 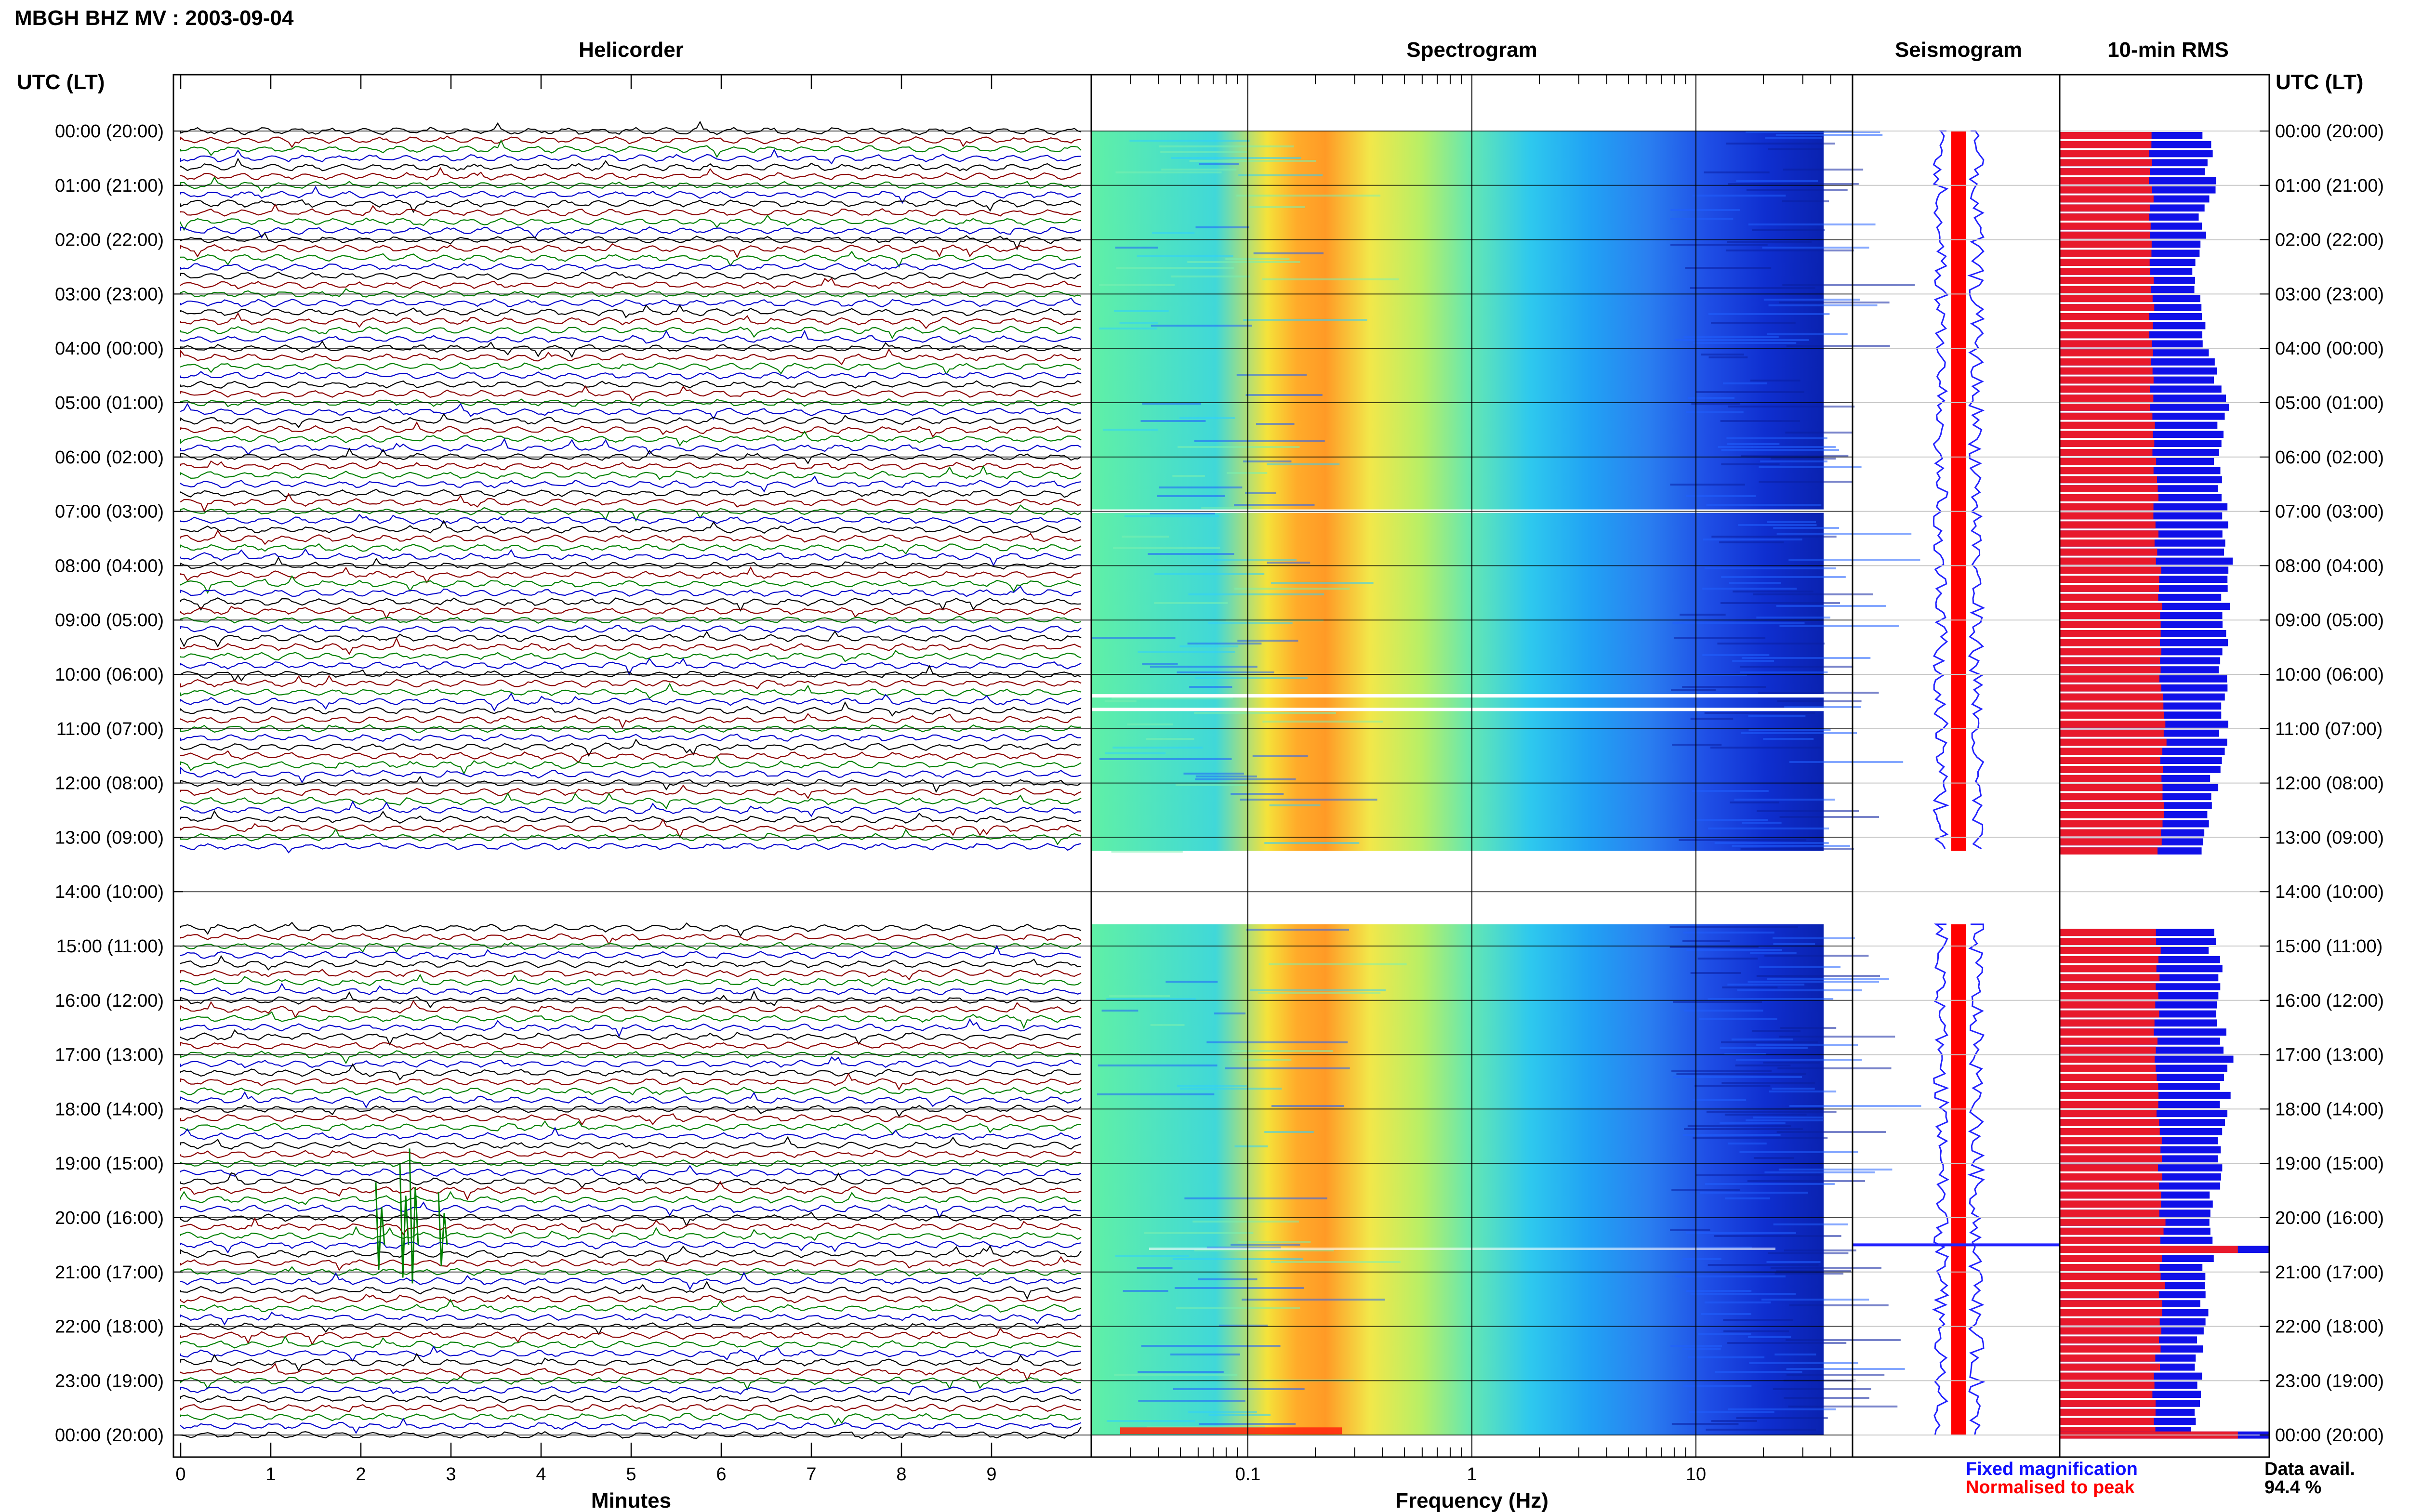 I want to click on minute-tick-label: 8, so click(x=901, y=1474).